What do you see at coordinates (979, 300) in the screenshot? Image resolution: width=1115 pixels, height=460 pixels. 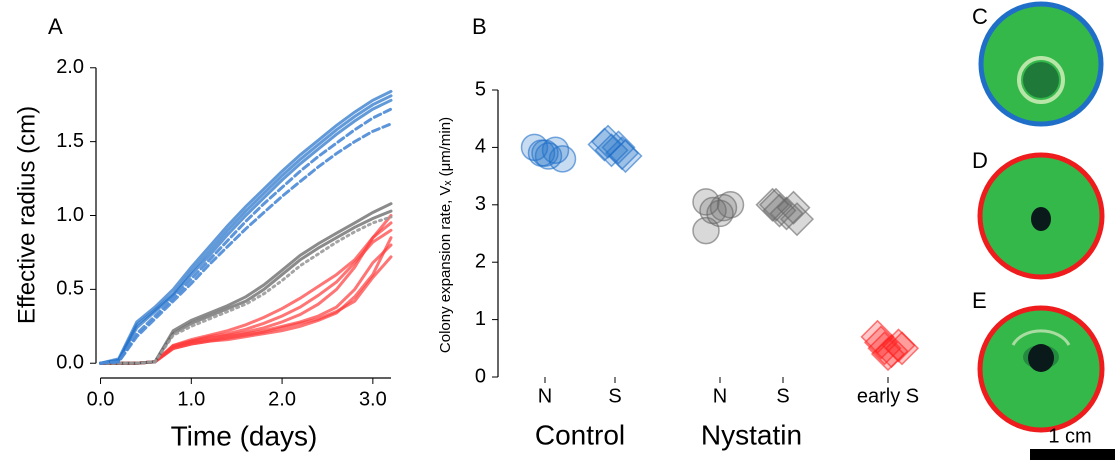 I see `panel-label: E` at bounding box center [979, 300].